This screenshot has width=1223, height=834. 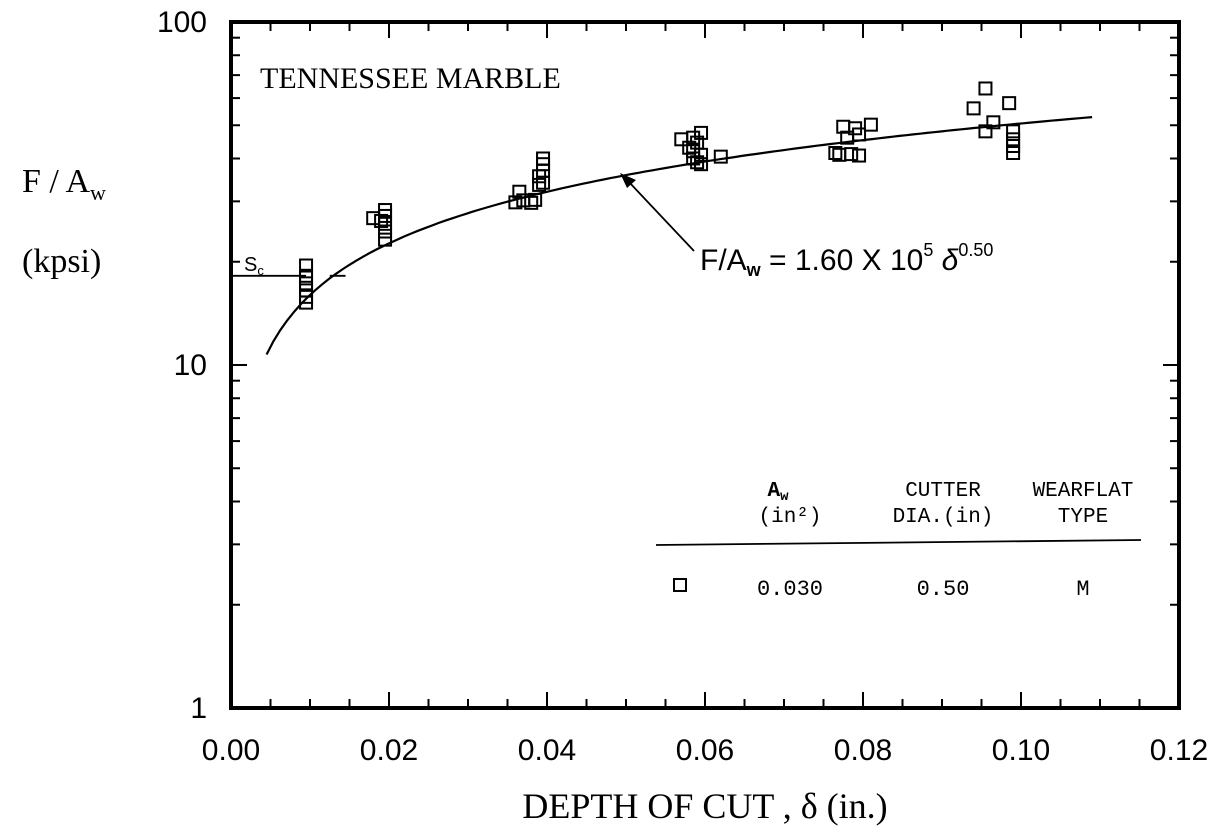 I want to click on x-tick-label: 0.08, so click(x=863, y=750).